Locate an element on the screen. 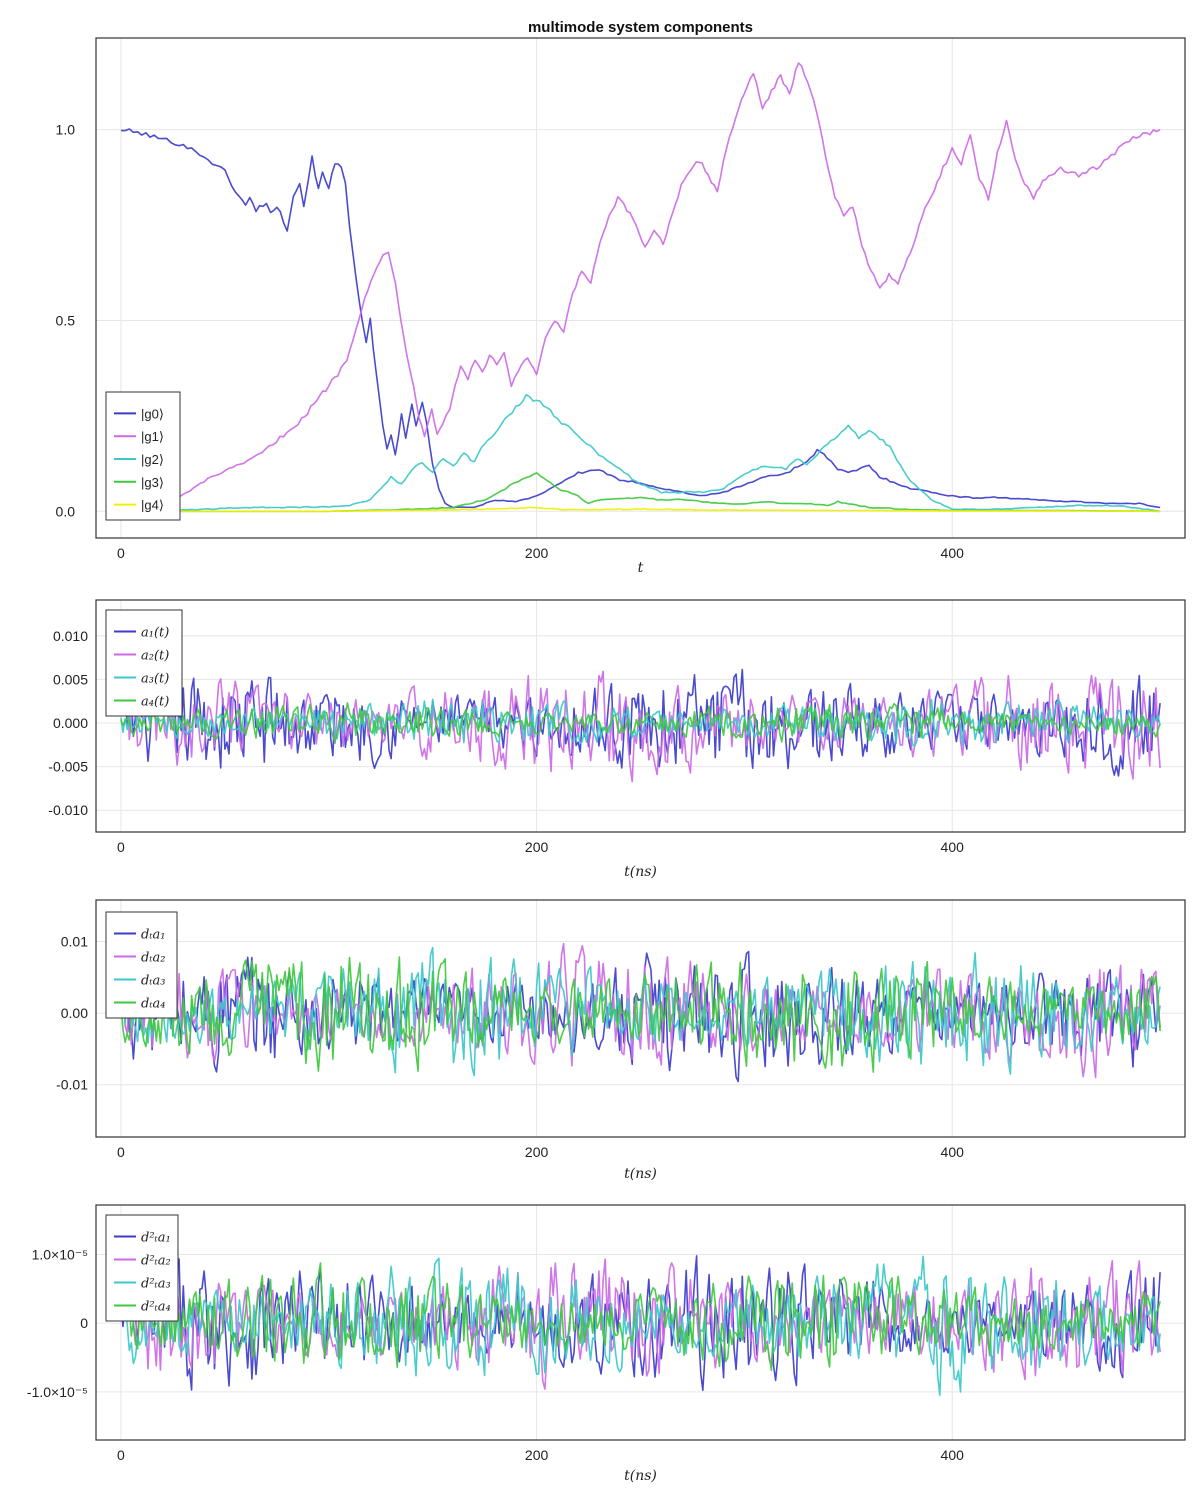  legend: dₜa₁ dₜa₂ dₜa₃ dₜa₄ is located at coordinates (141, 965).